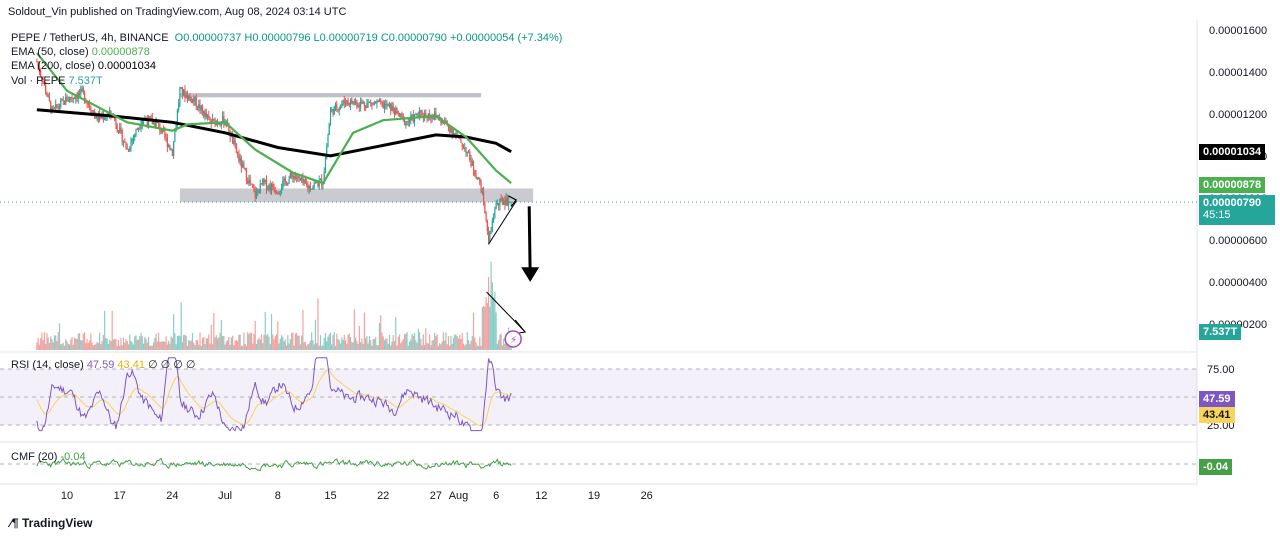 This screenshot has height=538, width=1280. I want to click on date-tick-label: 26, so click(646, 496).